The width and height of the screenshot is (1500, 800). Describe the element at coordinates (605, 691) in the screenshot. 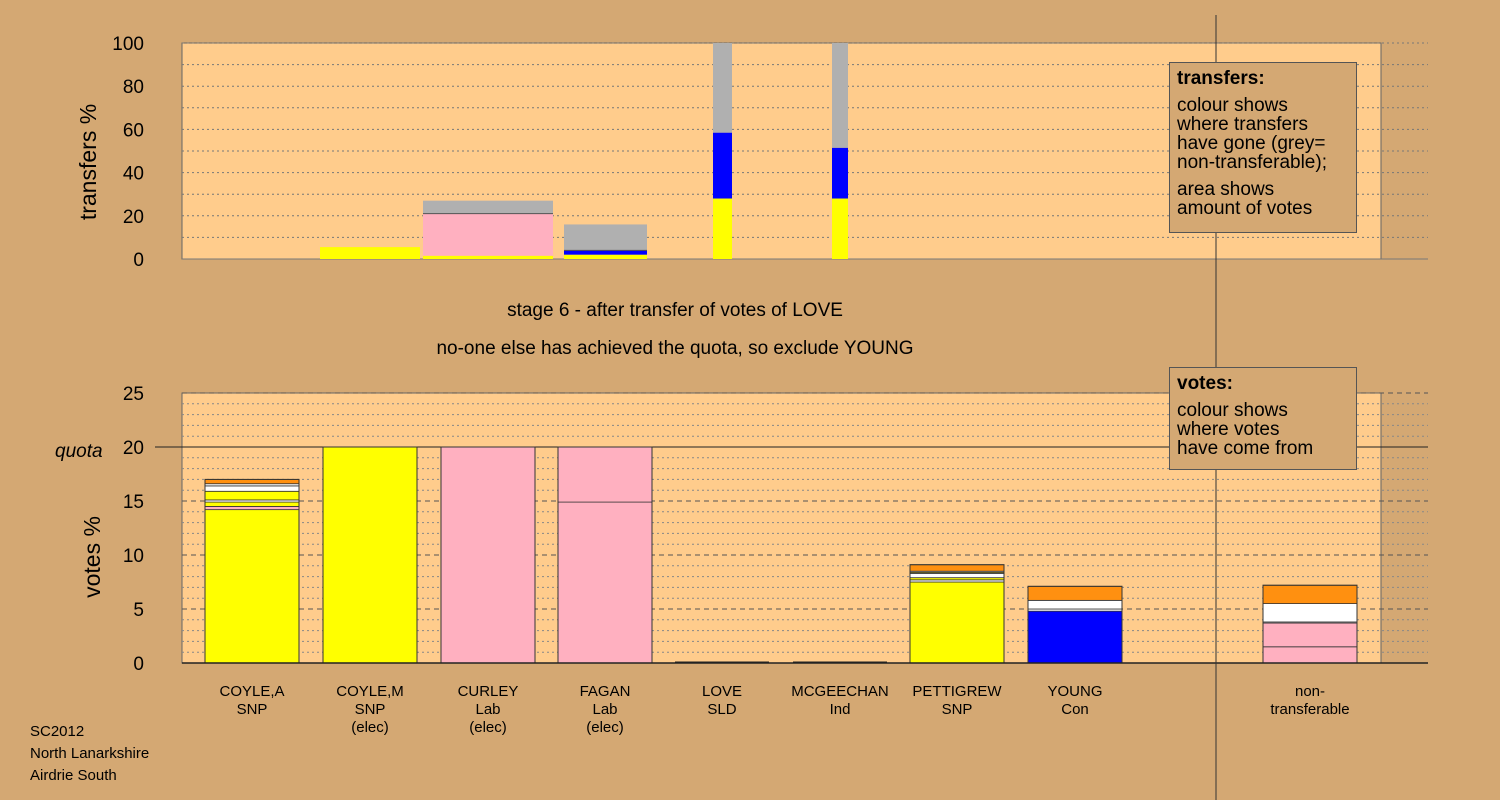

I see `x-category-label: FAGAN` at that location.